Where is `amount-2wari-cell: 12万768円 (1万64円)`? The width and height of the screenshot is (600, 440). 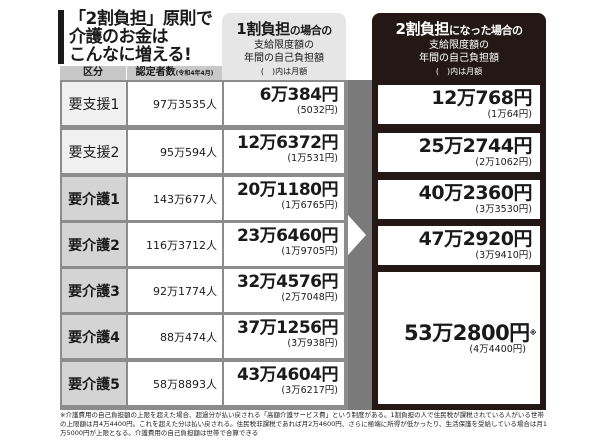 amount-2wari-cell: 12万768円 (1万64円) is located at coordinates (459, 104).